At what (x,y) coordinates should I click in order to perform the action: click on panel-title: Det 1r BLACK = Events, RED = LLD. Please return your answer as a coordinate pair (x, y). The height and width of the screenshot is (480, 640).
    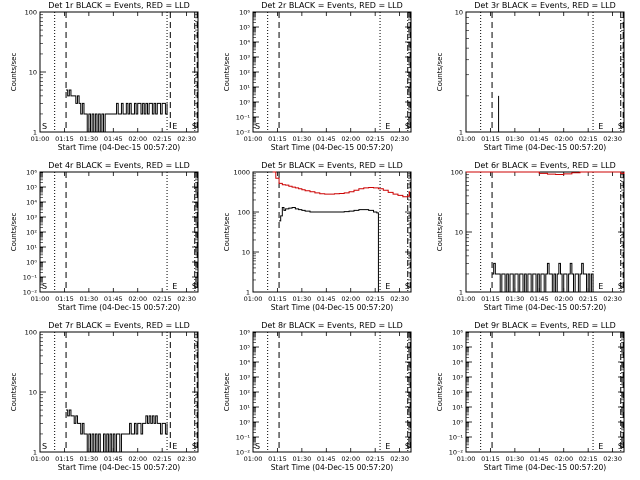
    Looking at the image, I should click on (119, 5).